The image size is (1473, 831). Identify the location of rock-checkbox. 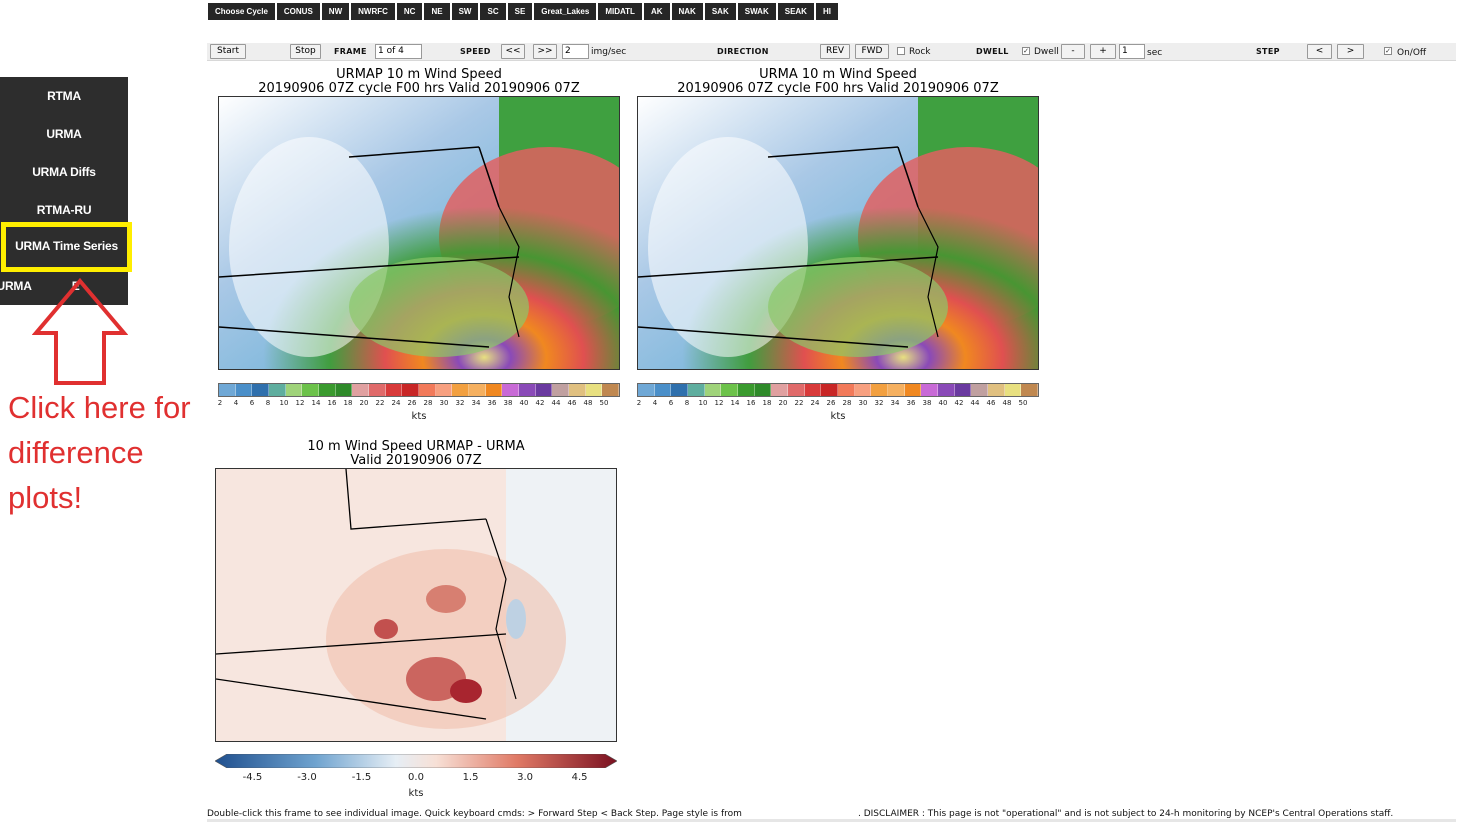
(901, 51).